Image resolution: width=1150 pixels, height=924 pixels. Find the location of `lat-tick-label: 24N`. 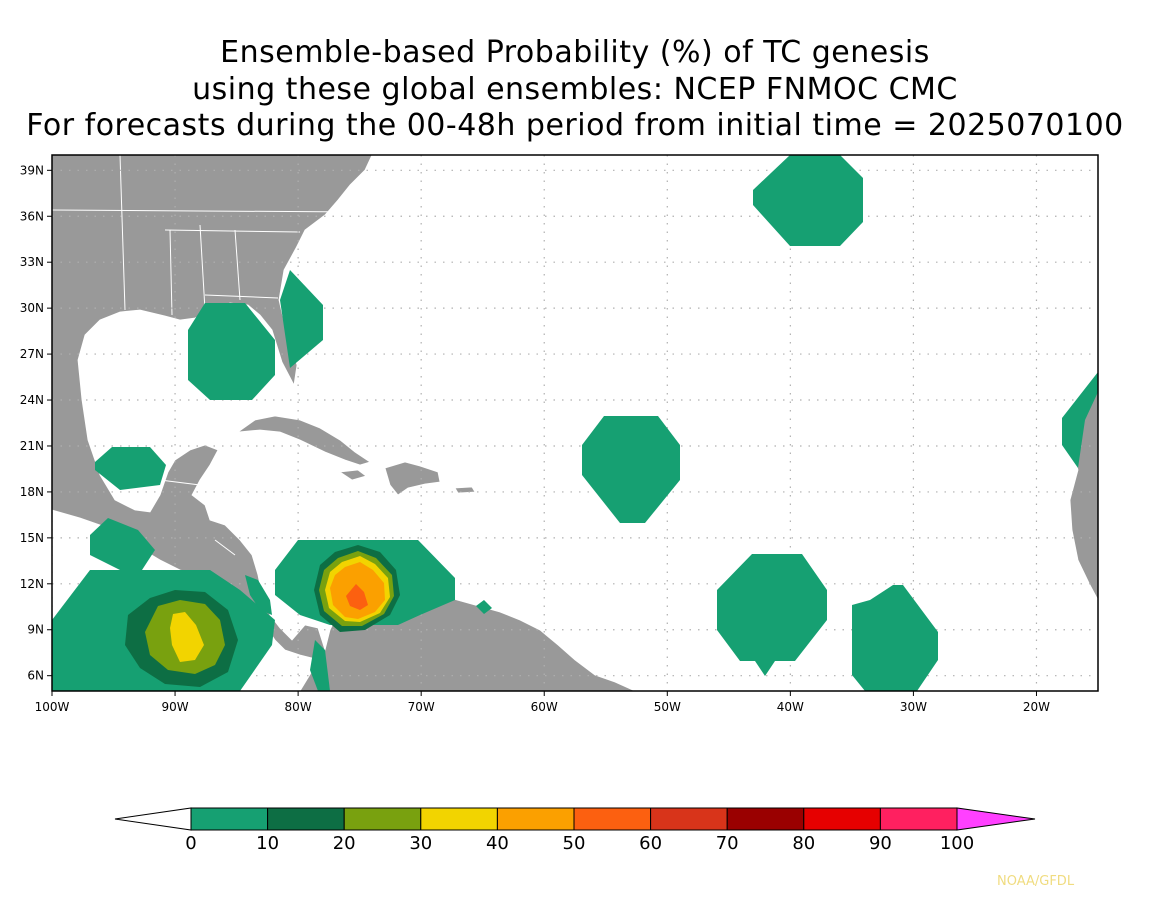

lat-tick-label: 24N is located at coordinates (32, 400).